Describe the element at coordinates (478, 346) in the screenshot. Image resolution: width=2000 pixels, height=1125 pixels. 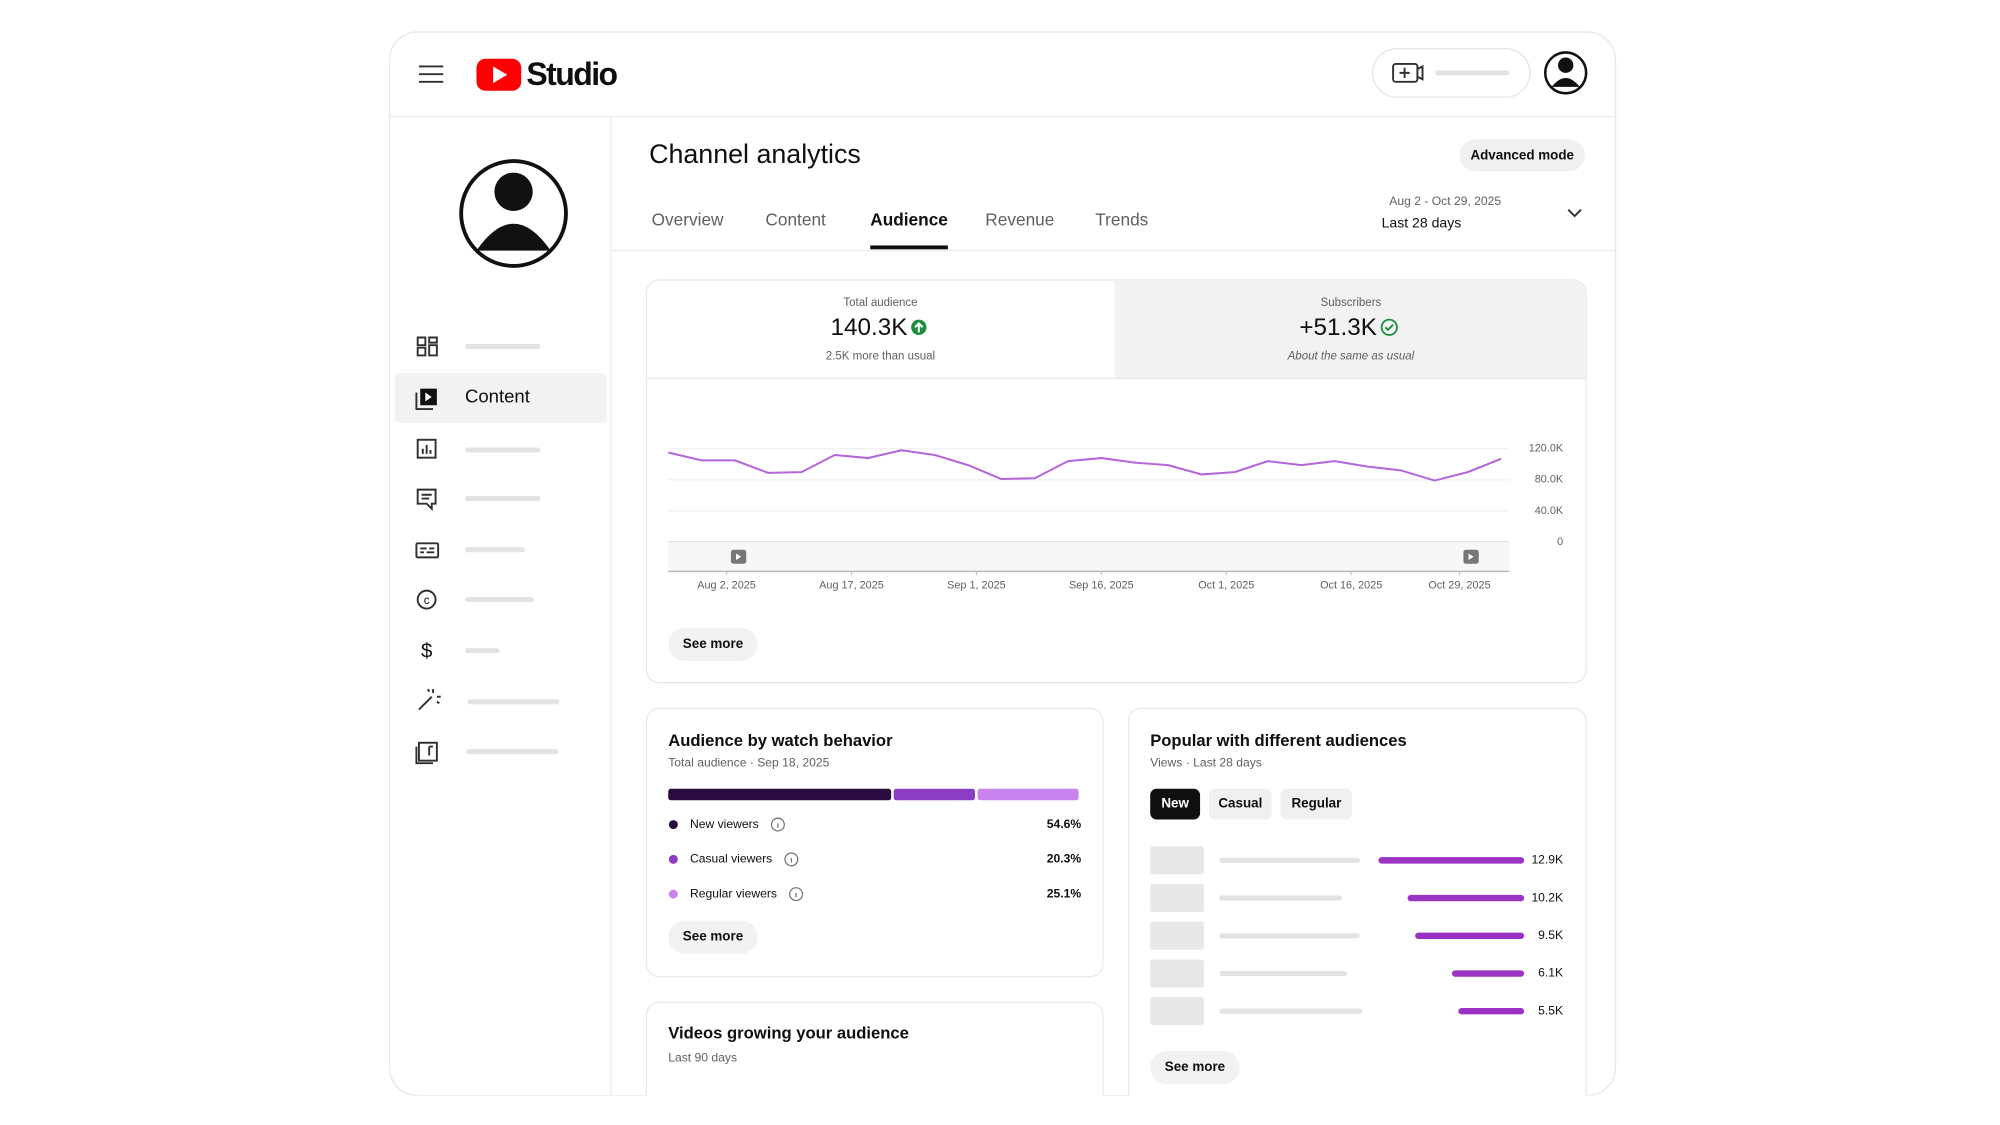
I see `nav-dashboard` at that location.